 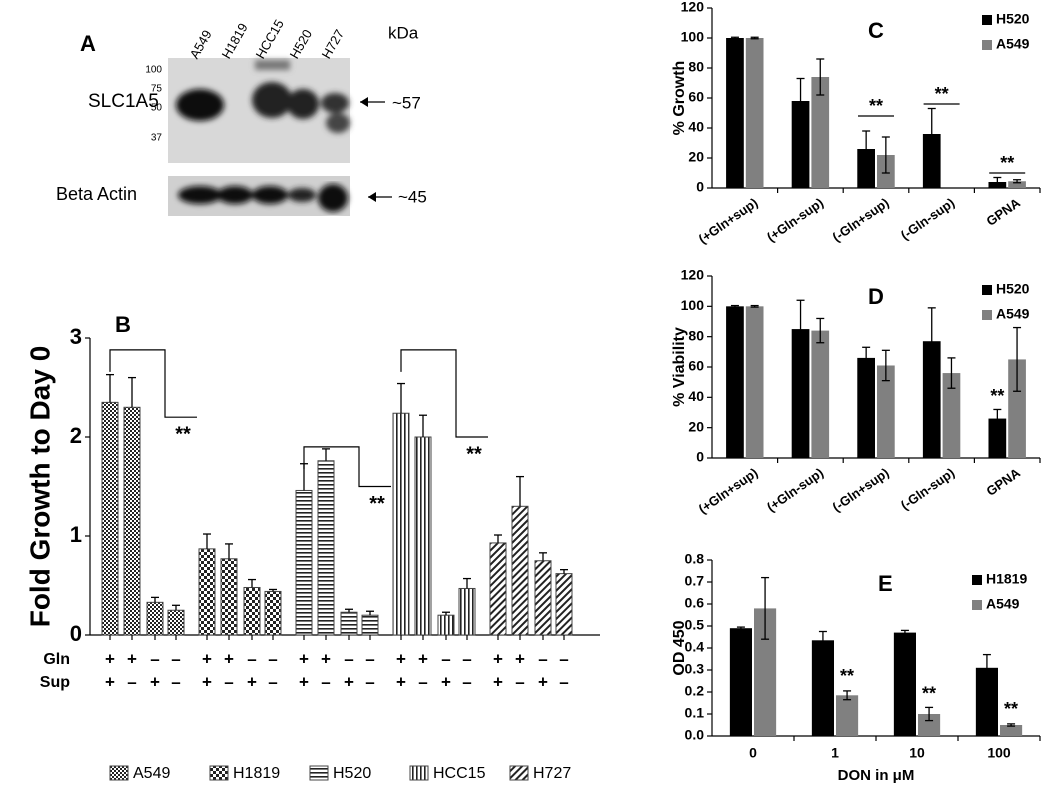 I want to click on lane-label: A549, so click(x=201, y=44).